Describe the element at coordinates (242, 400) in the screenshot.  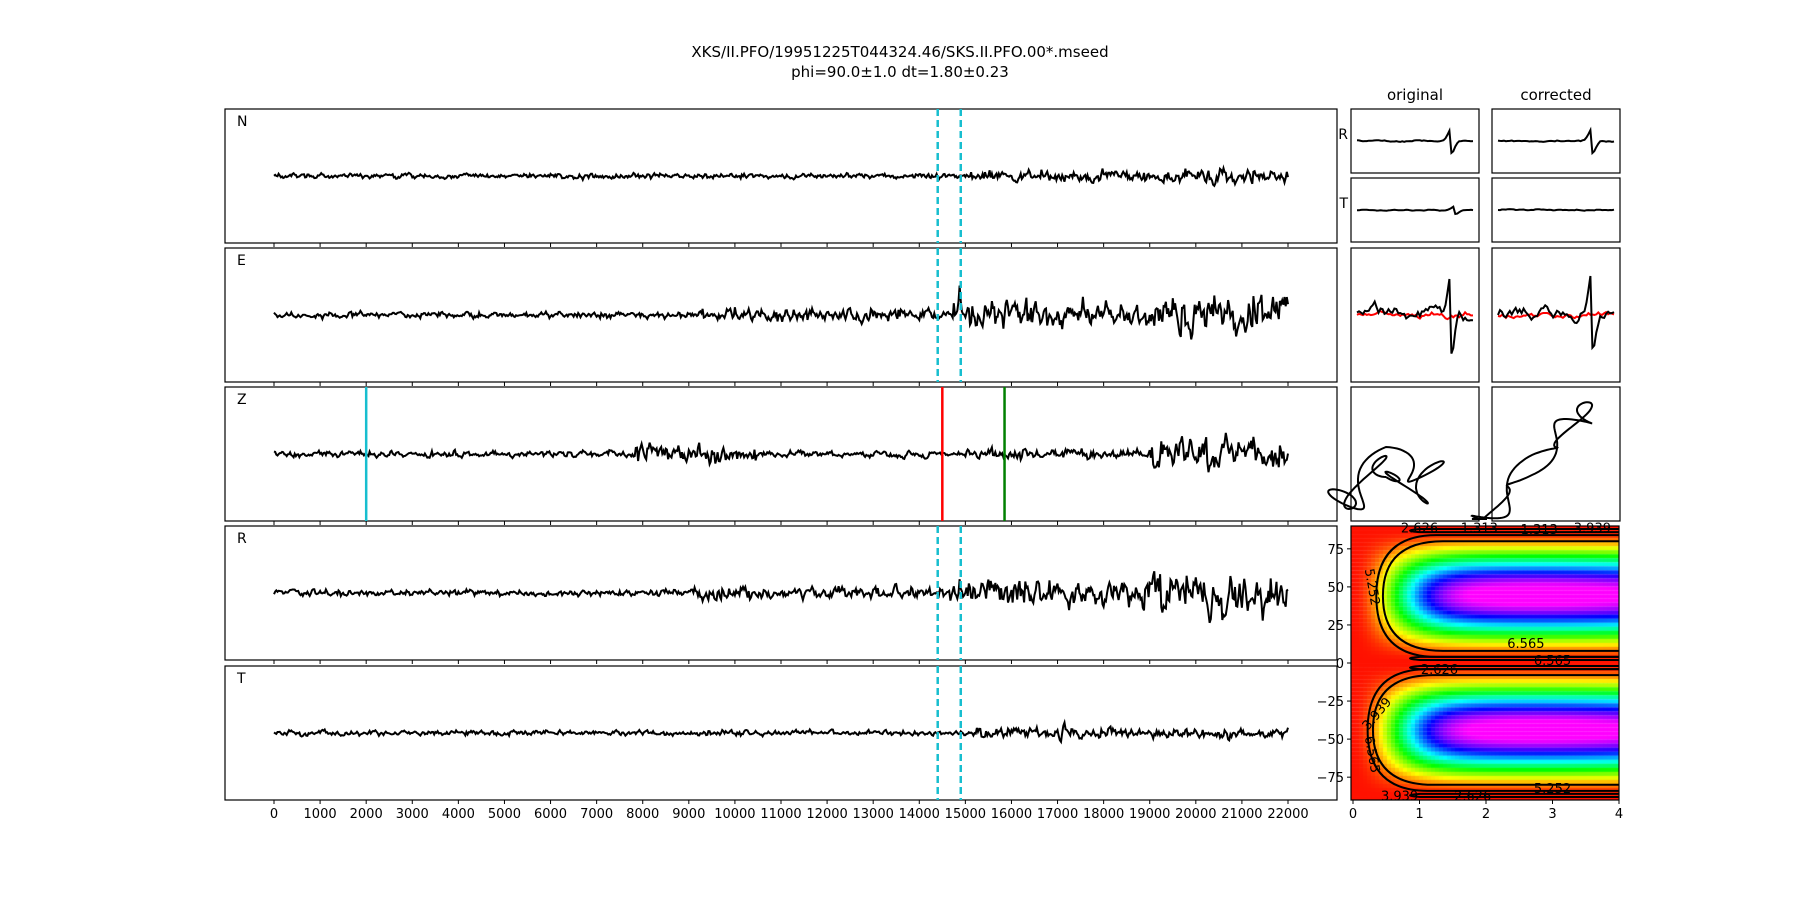
I see `trace-label-z: Z` at that location.